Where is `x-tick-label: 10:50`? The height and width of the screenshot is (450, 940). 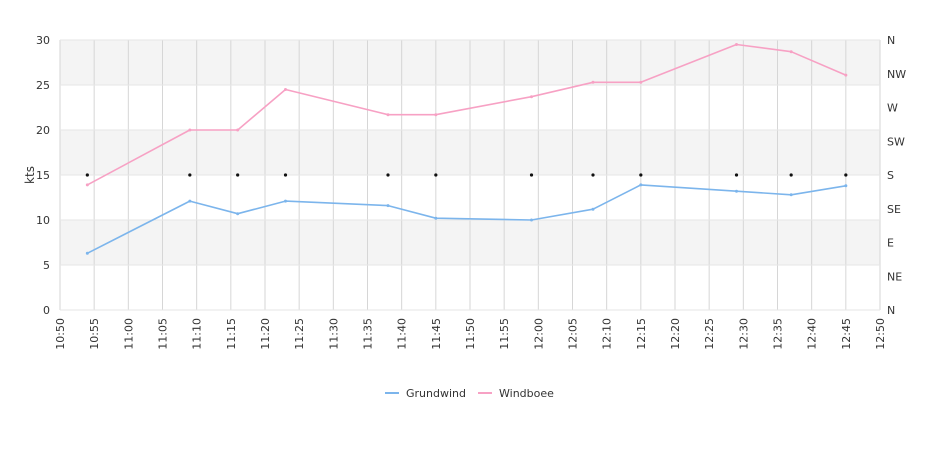
x-tick-label: 10:50 is located at coordinates (60, 334).